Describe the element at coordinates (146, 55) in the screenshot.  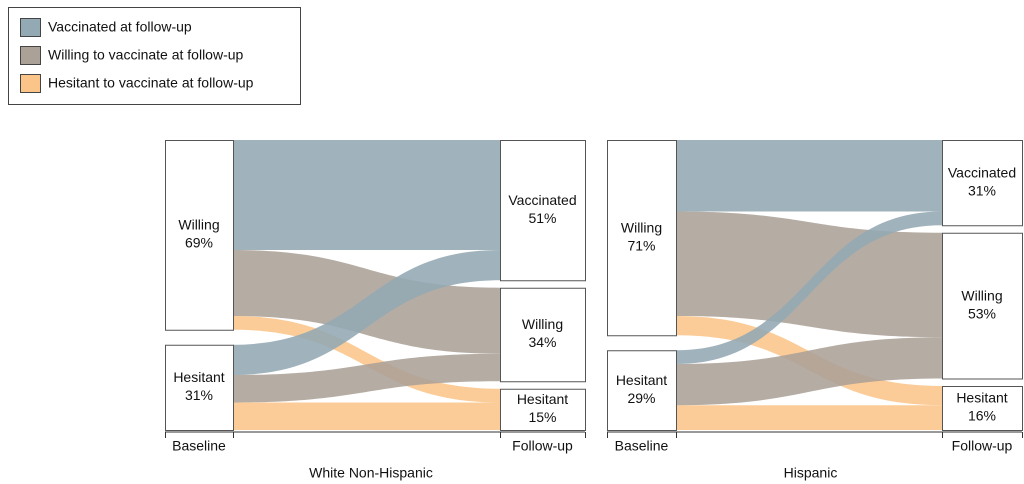
I see `legend-label: Willing to vaccinate at follow-up` at that location.